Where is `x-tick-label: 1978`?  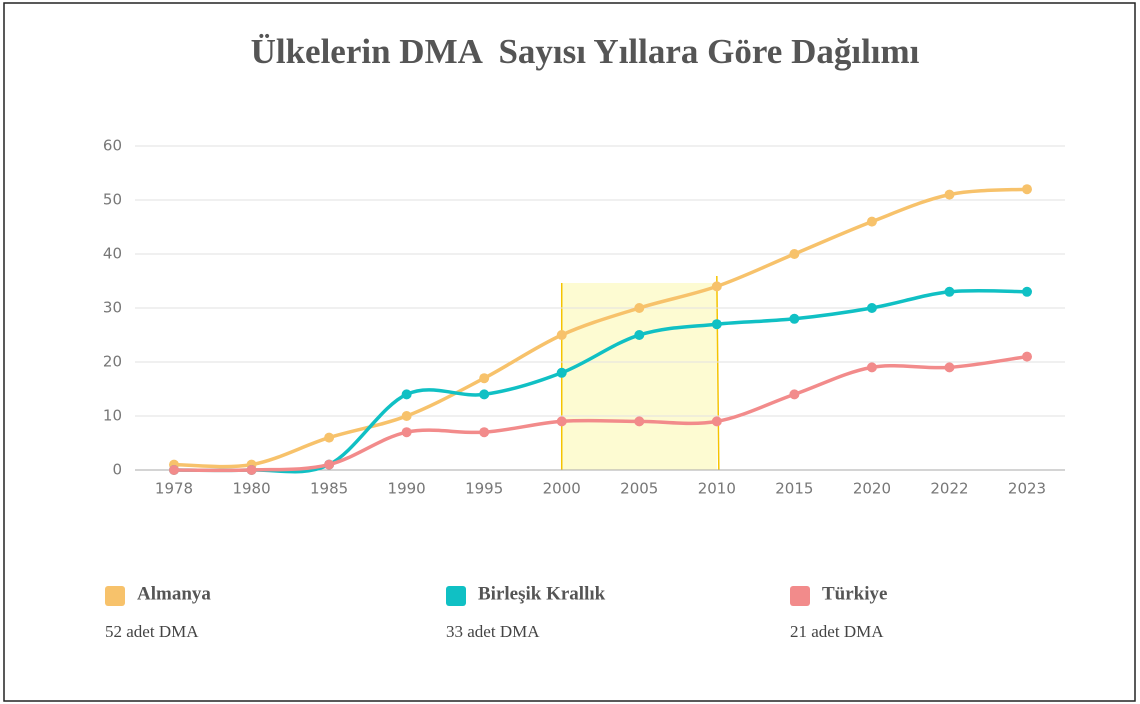 x-tick-label: 1978 is located at coordinates (174, 489).